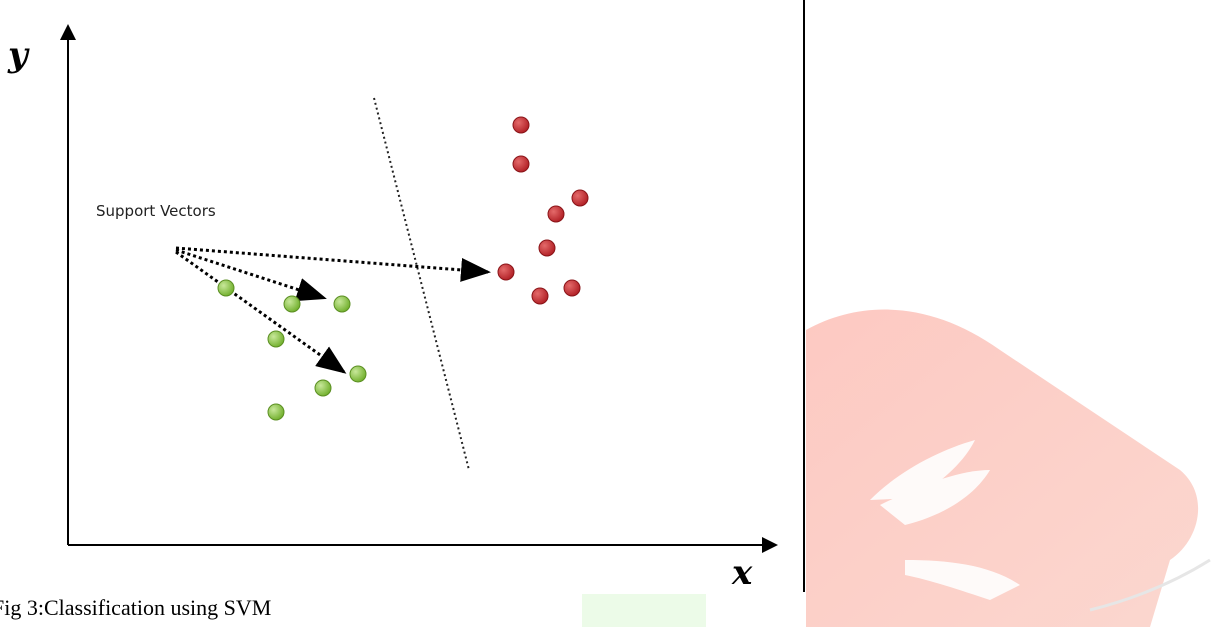 This screenshot has height=627, width=1230. I want to click on support-vector-arrows, so click(333, 310).